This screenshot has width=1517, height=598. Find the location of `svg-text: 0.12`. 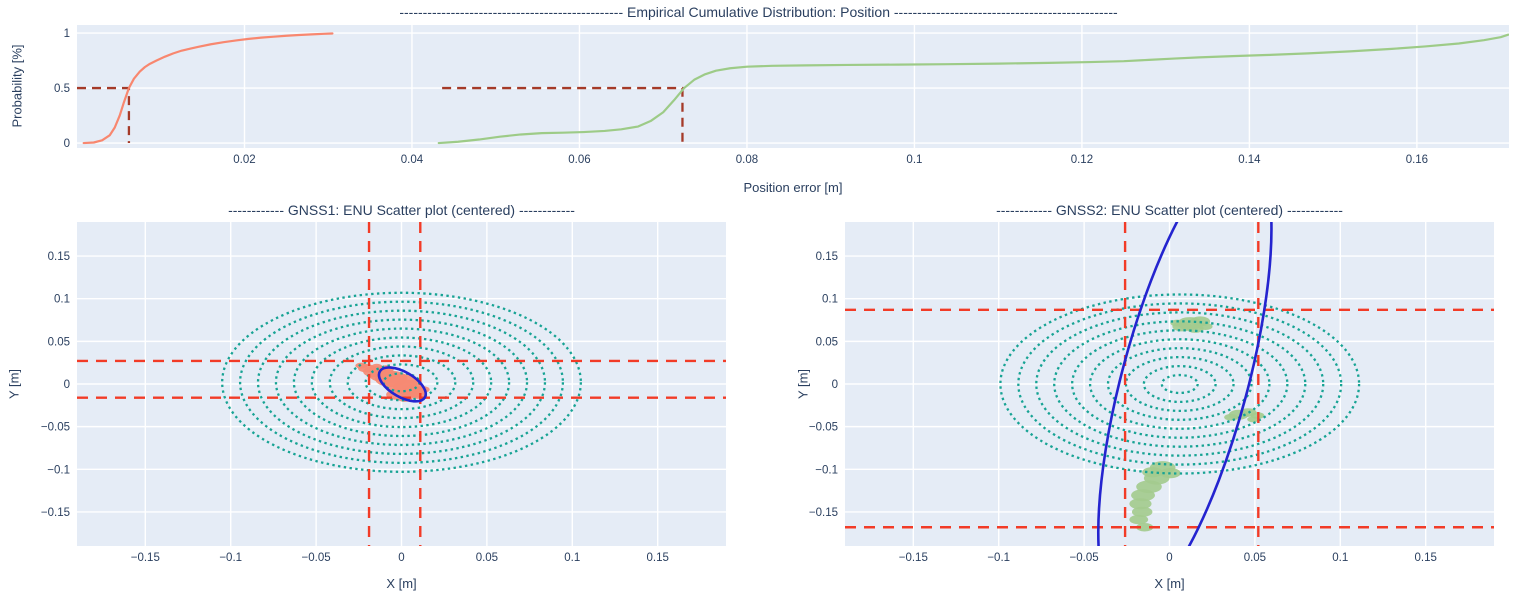

svg-text: 0.12 is located at coordinates (1082, 160).